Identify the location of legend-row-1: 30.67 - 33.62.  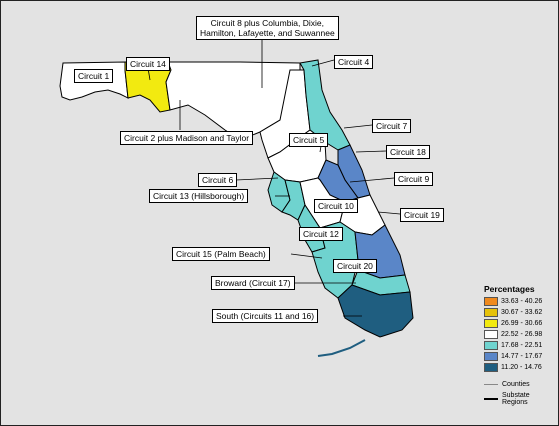
(519, 312).